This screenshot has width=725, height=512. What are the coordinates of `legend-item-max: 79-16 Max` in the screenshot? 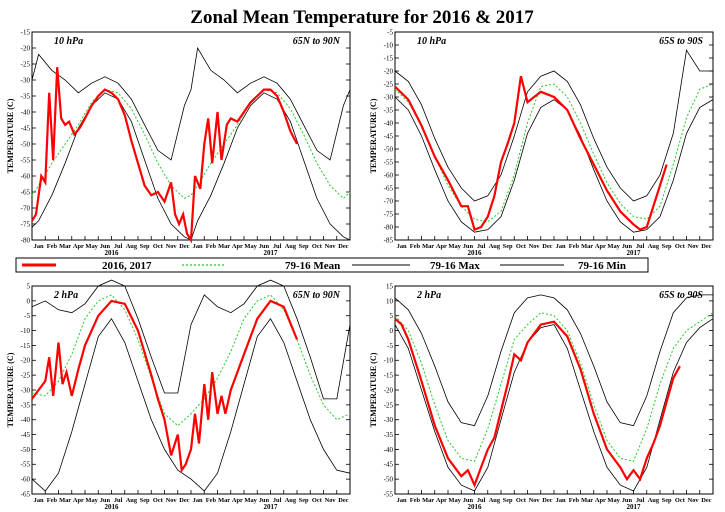 It's located at (416, 266).